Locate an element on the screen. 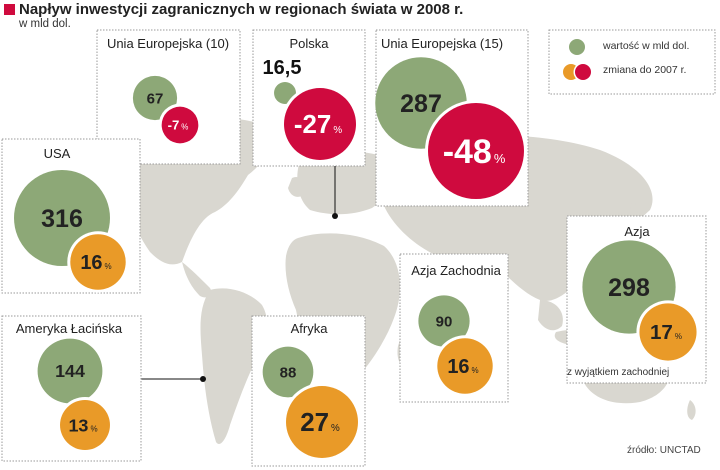 Image resolution: width=720 pixels, height=470 pixels. value-label-azw: 90 is located at coordinates (444, 321).